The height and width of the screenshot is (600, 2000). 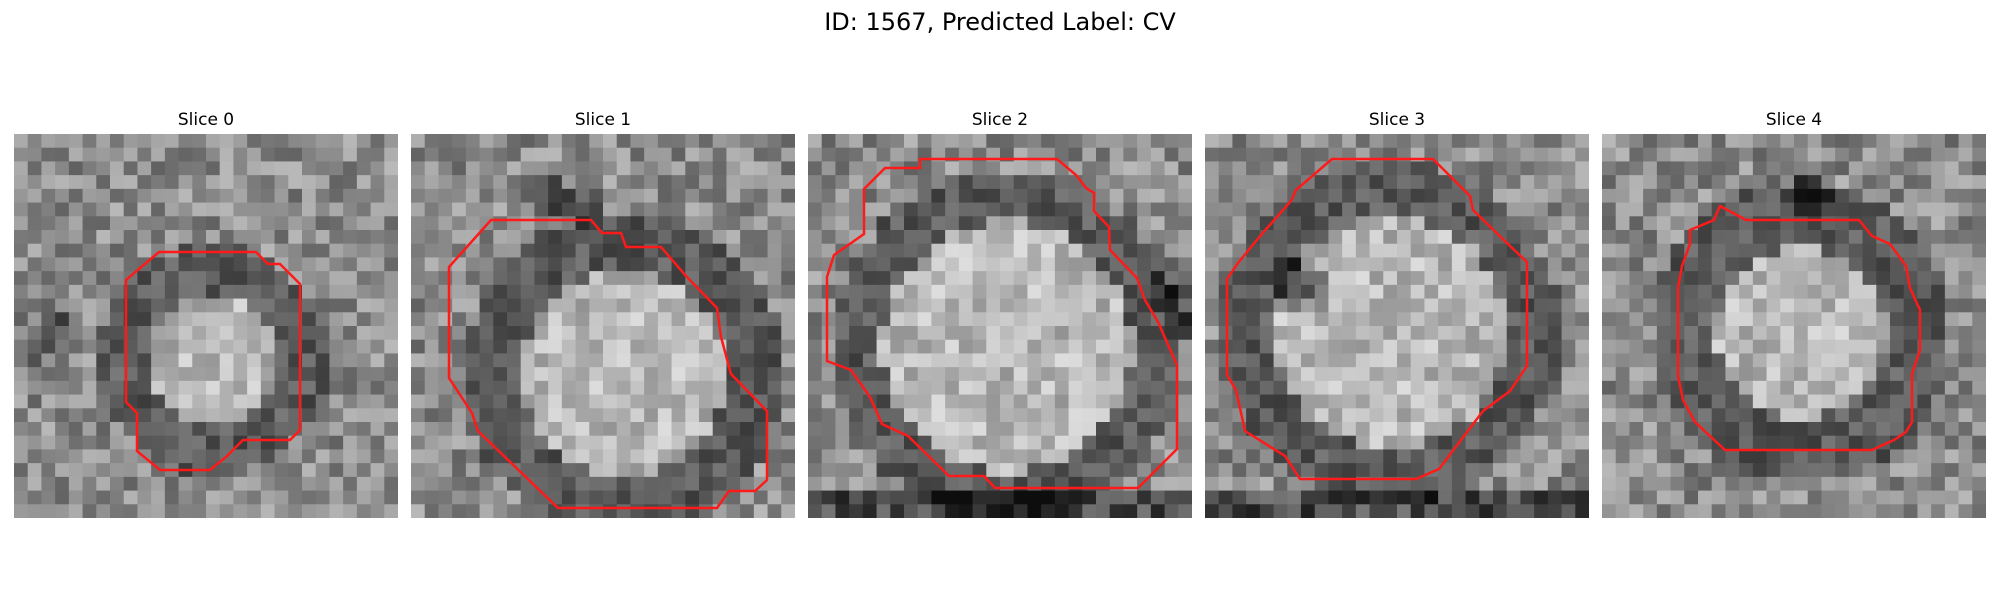 I want to click on slice-panel-2: Slice 2, so click(x=1000, y=313).